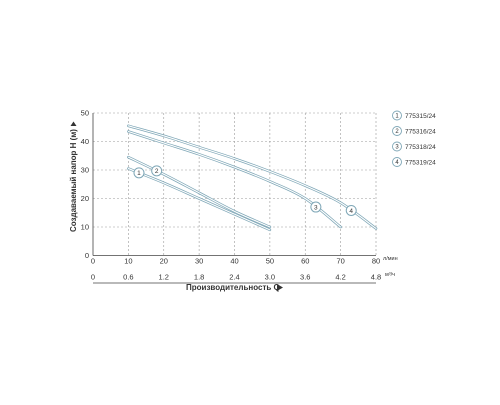  Describe the element at coordinates (199, 277) in the screenshot. I see `secondary-tick-label: 1.8` at that location.